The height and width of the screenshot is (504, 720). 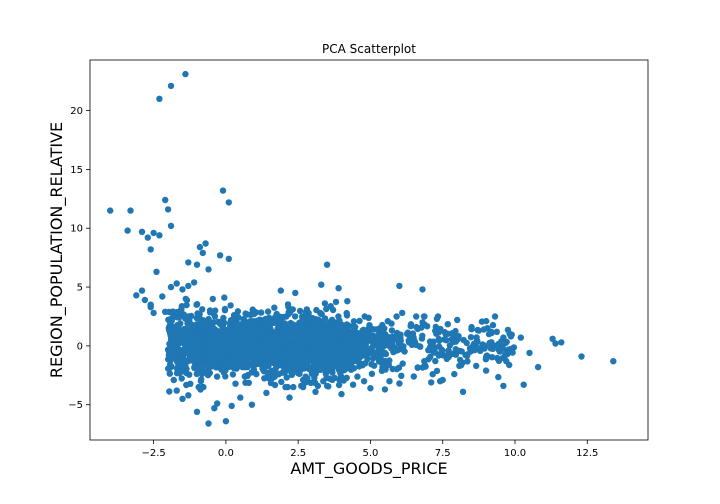 I want to click on y-tick-label: 15, so click(x=76, y=170).